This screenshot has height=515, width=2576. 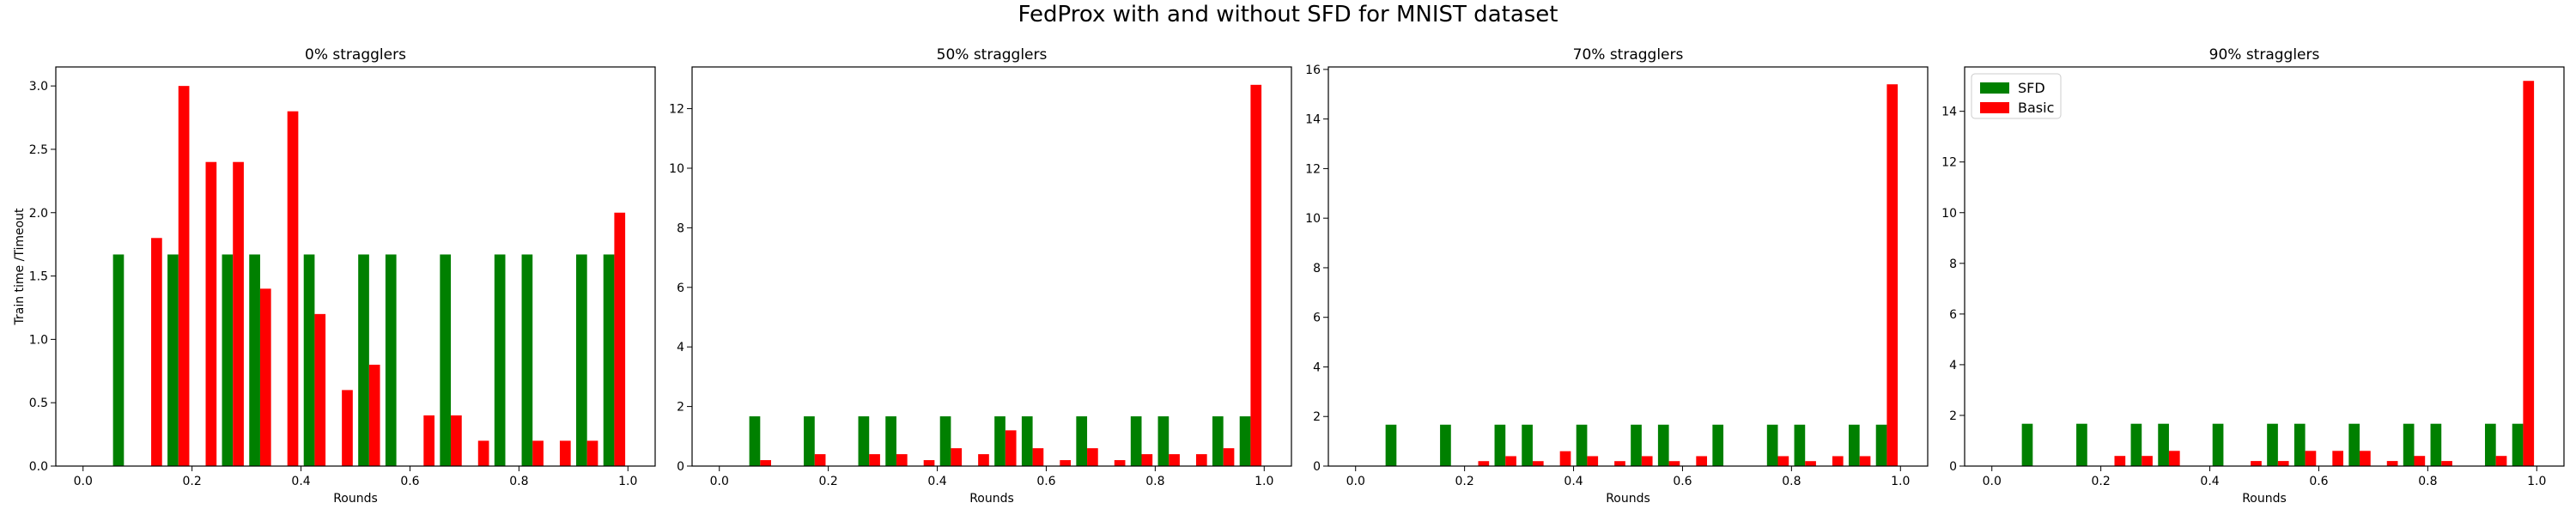 I want to click on subplot-title: 90% stragglers, so click(x=2265, y=55).